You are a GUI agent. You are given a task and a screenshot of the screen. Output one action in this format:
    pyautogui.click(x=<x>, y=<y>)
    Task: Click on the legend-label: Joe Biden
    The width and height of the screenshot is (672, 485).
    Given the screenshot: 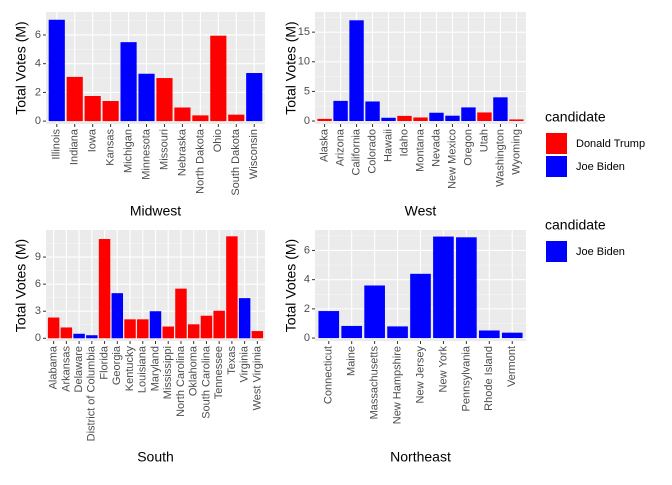 What is the action you would take?
    pyautogui.click(x=600, y=167)
    